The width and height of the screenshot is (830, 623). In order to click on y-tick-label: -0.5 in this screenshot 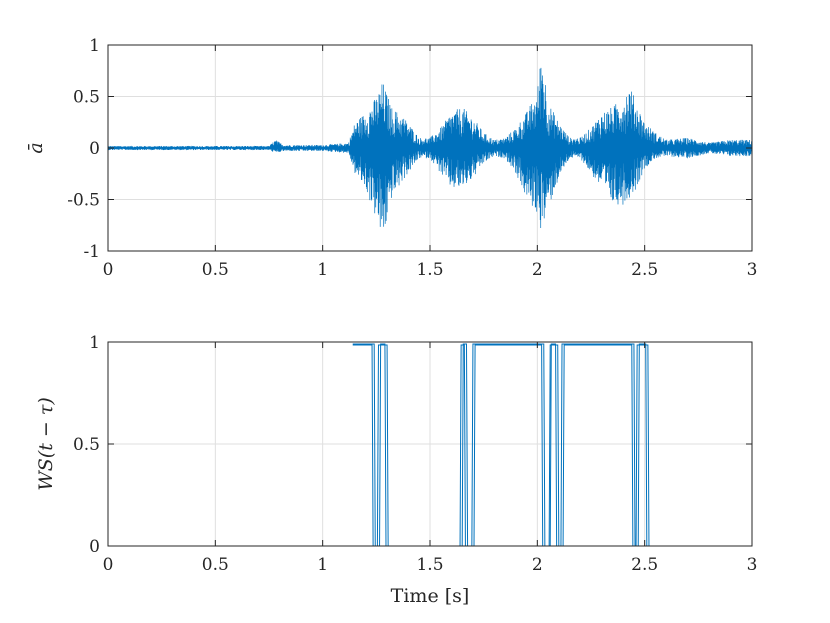, I will do `click(83, 201)`.